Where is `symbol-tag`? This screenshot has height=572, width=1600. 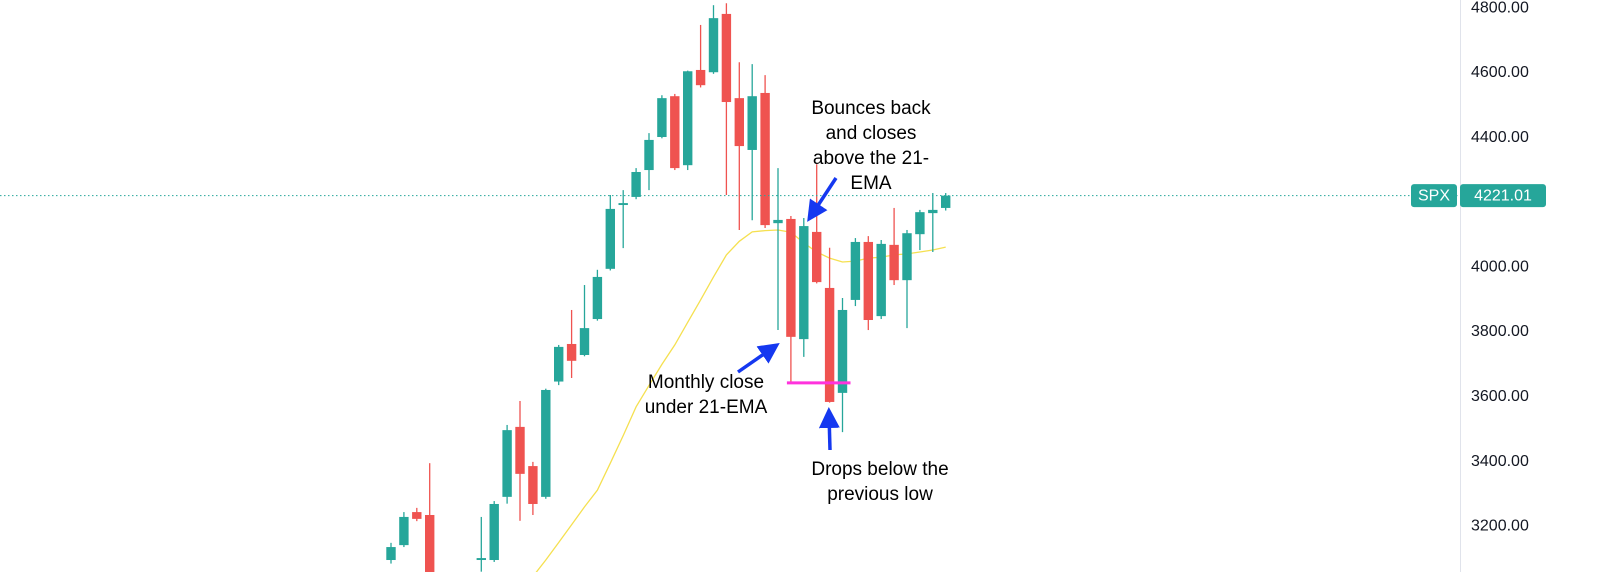
symbol-tag is located at coordinates (1434, 196).